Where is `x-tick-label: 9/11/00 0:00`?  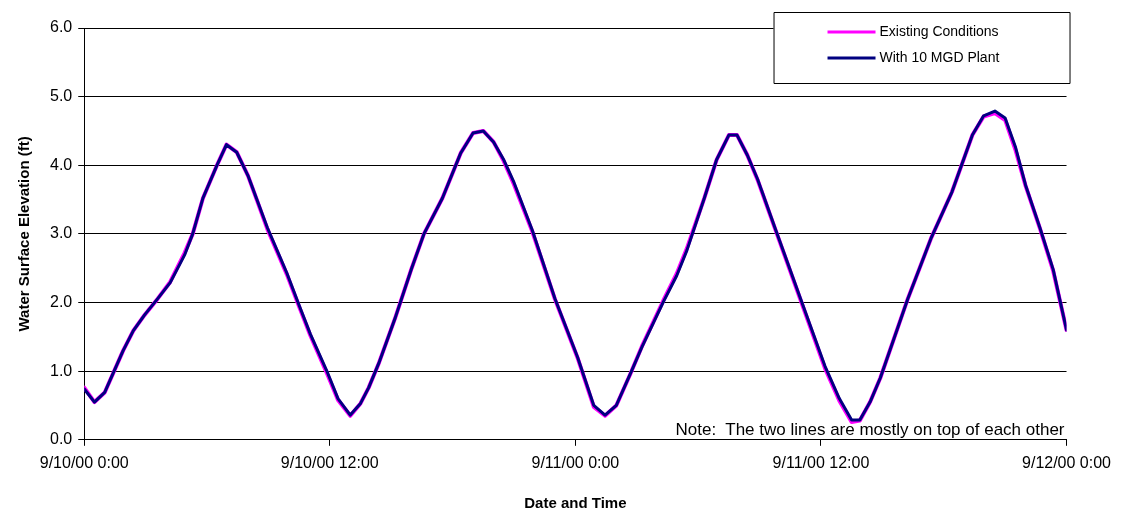 x-tick-label: 9/11/00 0:00 is located at coordinates (575, 462).